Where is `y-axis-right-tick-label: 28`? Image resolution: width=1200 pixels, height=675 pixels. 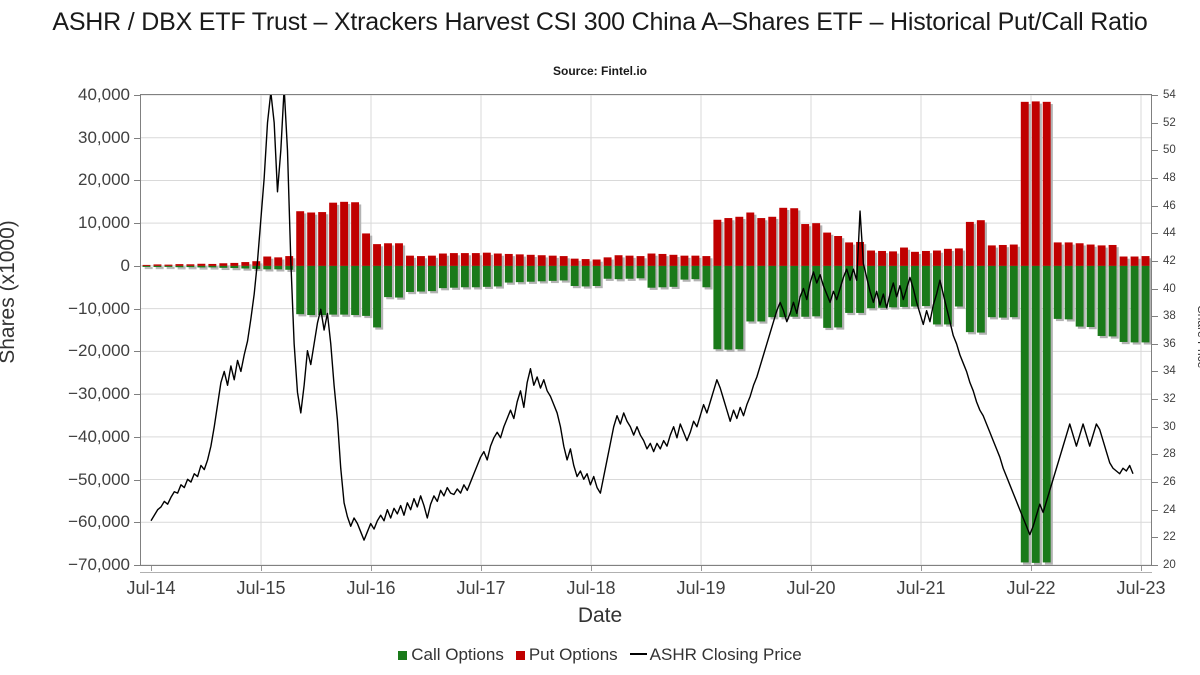 y-axis-right-tick-label: 28 is located at coordinates (1169, 454).